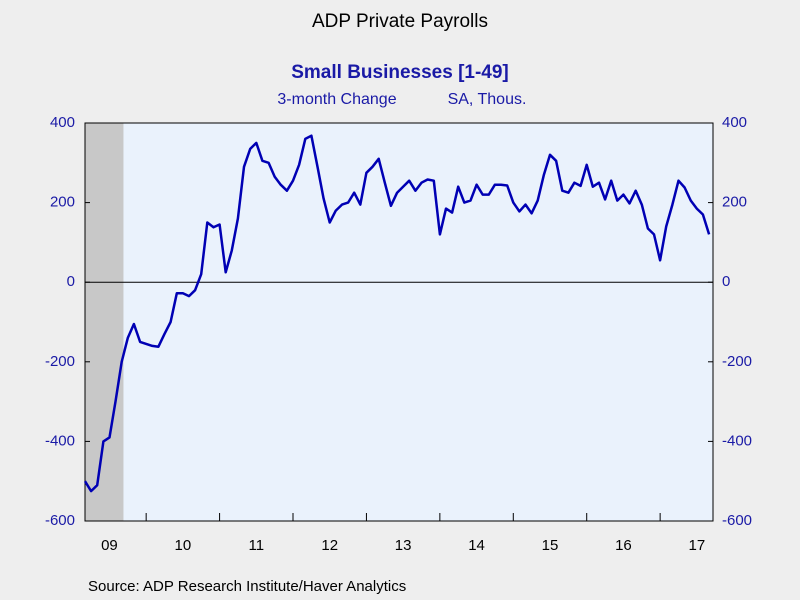 This screenshot has height=600, width=800. What do you see at coordinates (403, 545) in the screenshot?
I see `x-tick-label: 13` at bounding box center [403, 545].